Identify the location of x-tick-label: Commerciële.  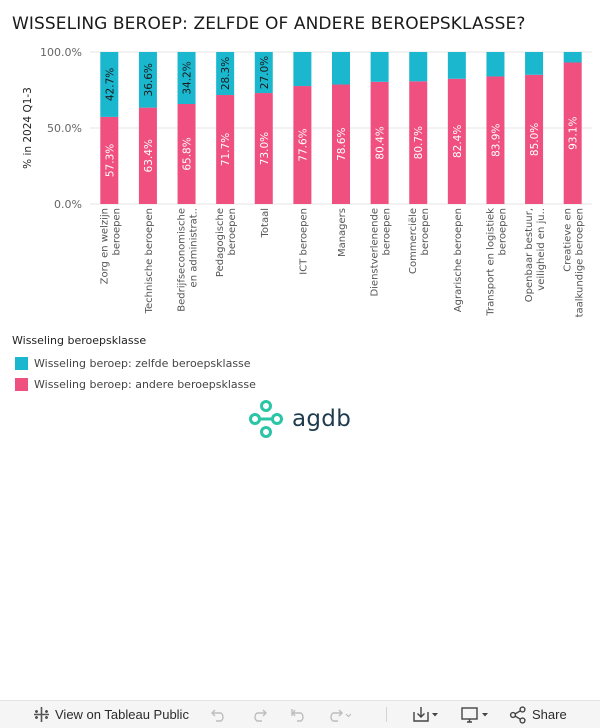
(413, 241).